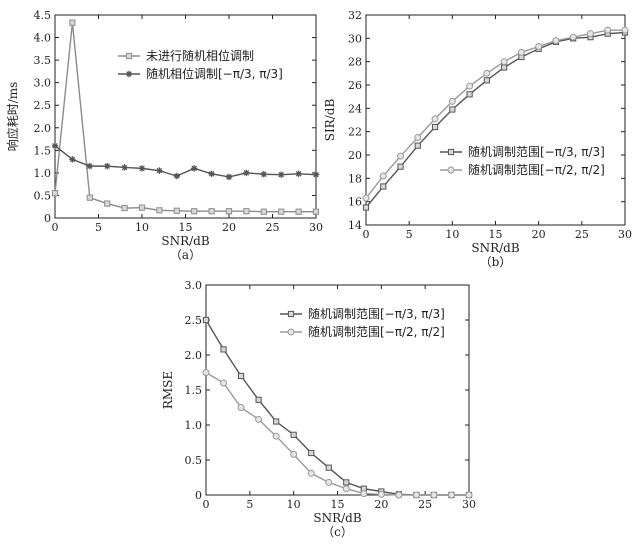 Image resolution: width=638 pixels, height=550 pixels. Describe the element at coordinates (330, 120) in the screenshot. I see `y-axis-label: SIR/dB` at that location.